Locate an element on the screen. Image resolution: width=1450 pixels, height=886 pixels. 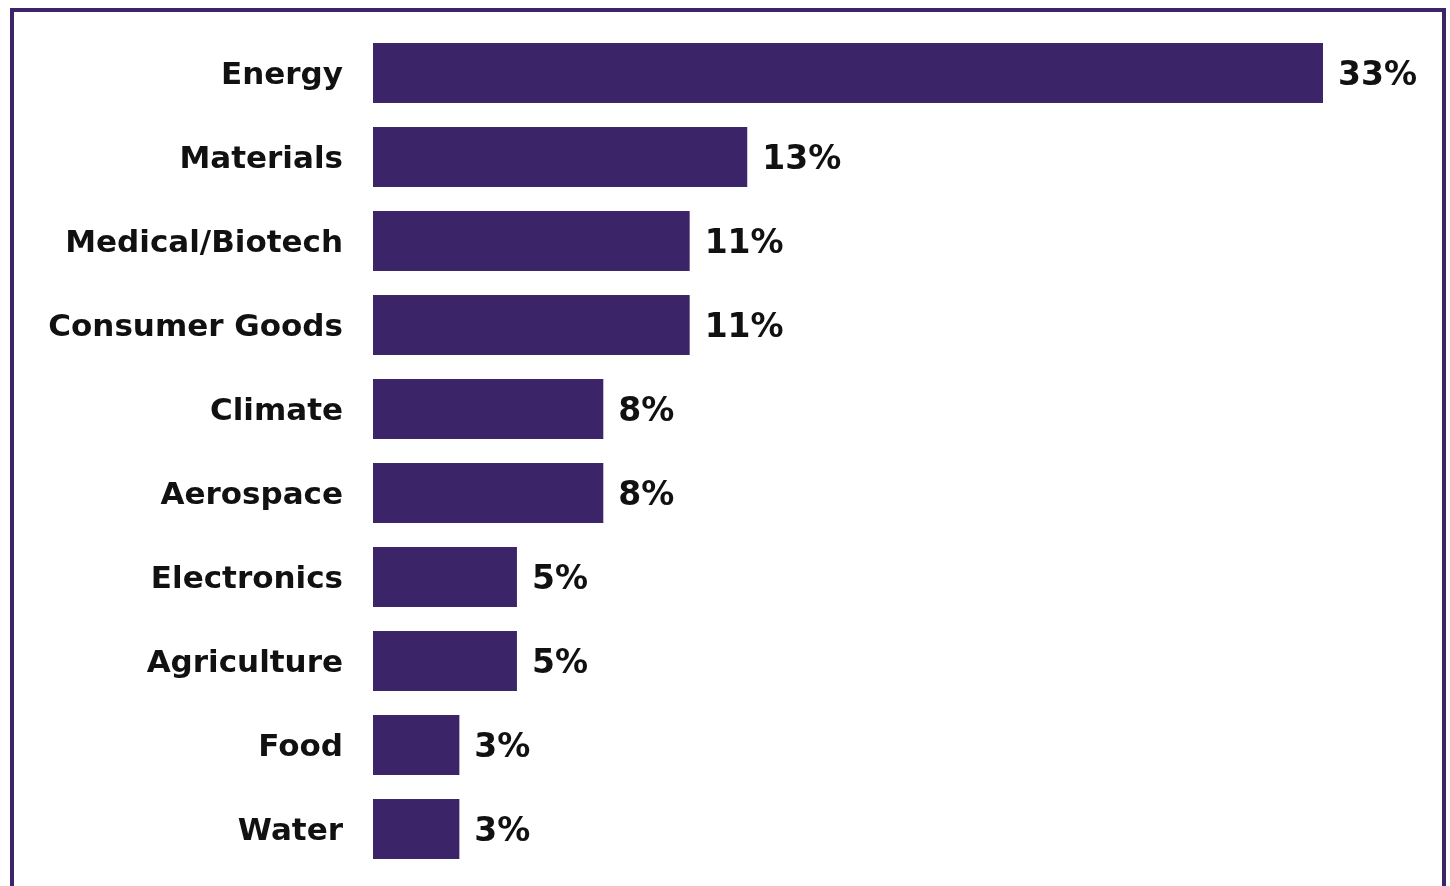
y-tick-label: Climate is located at coordinates (276, 408).